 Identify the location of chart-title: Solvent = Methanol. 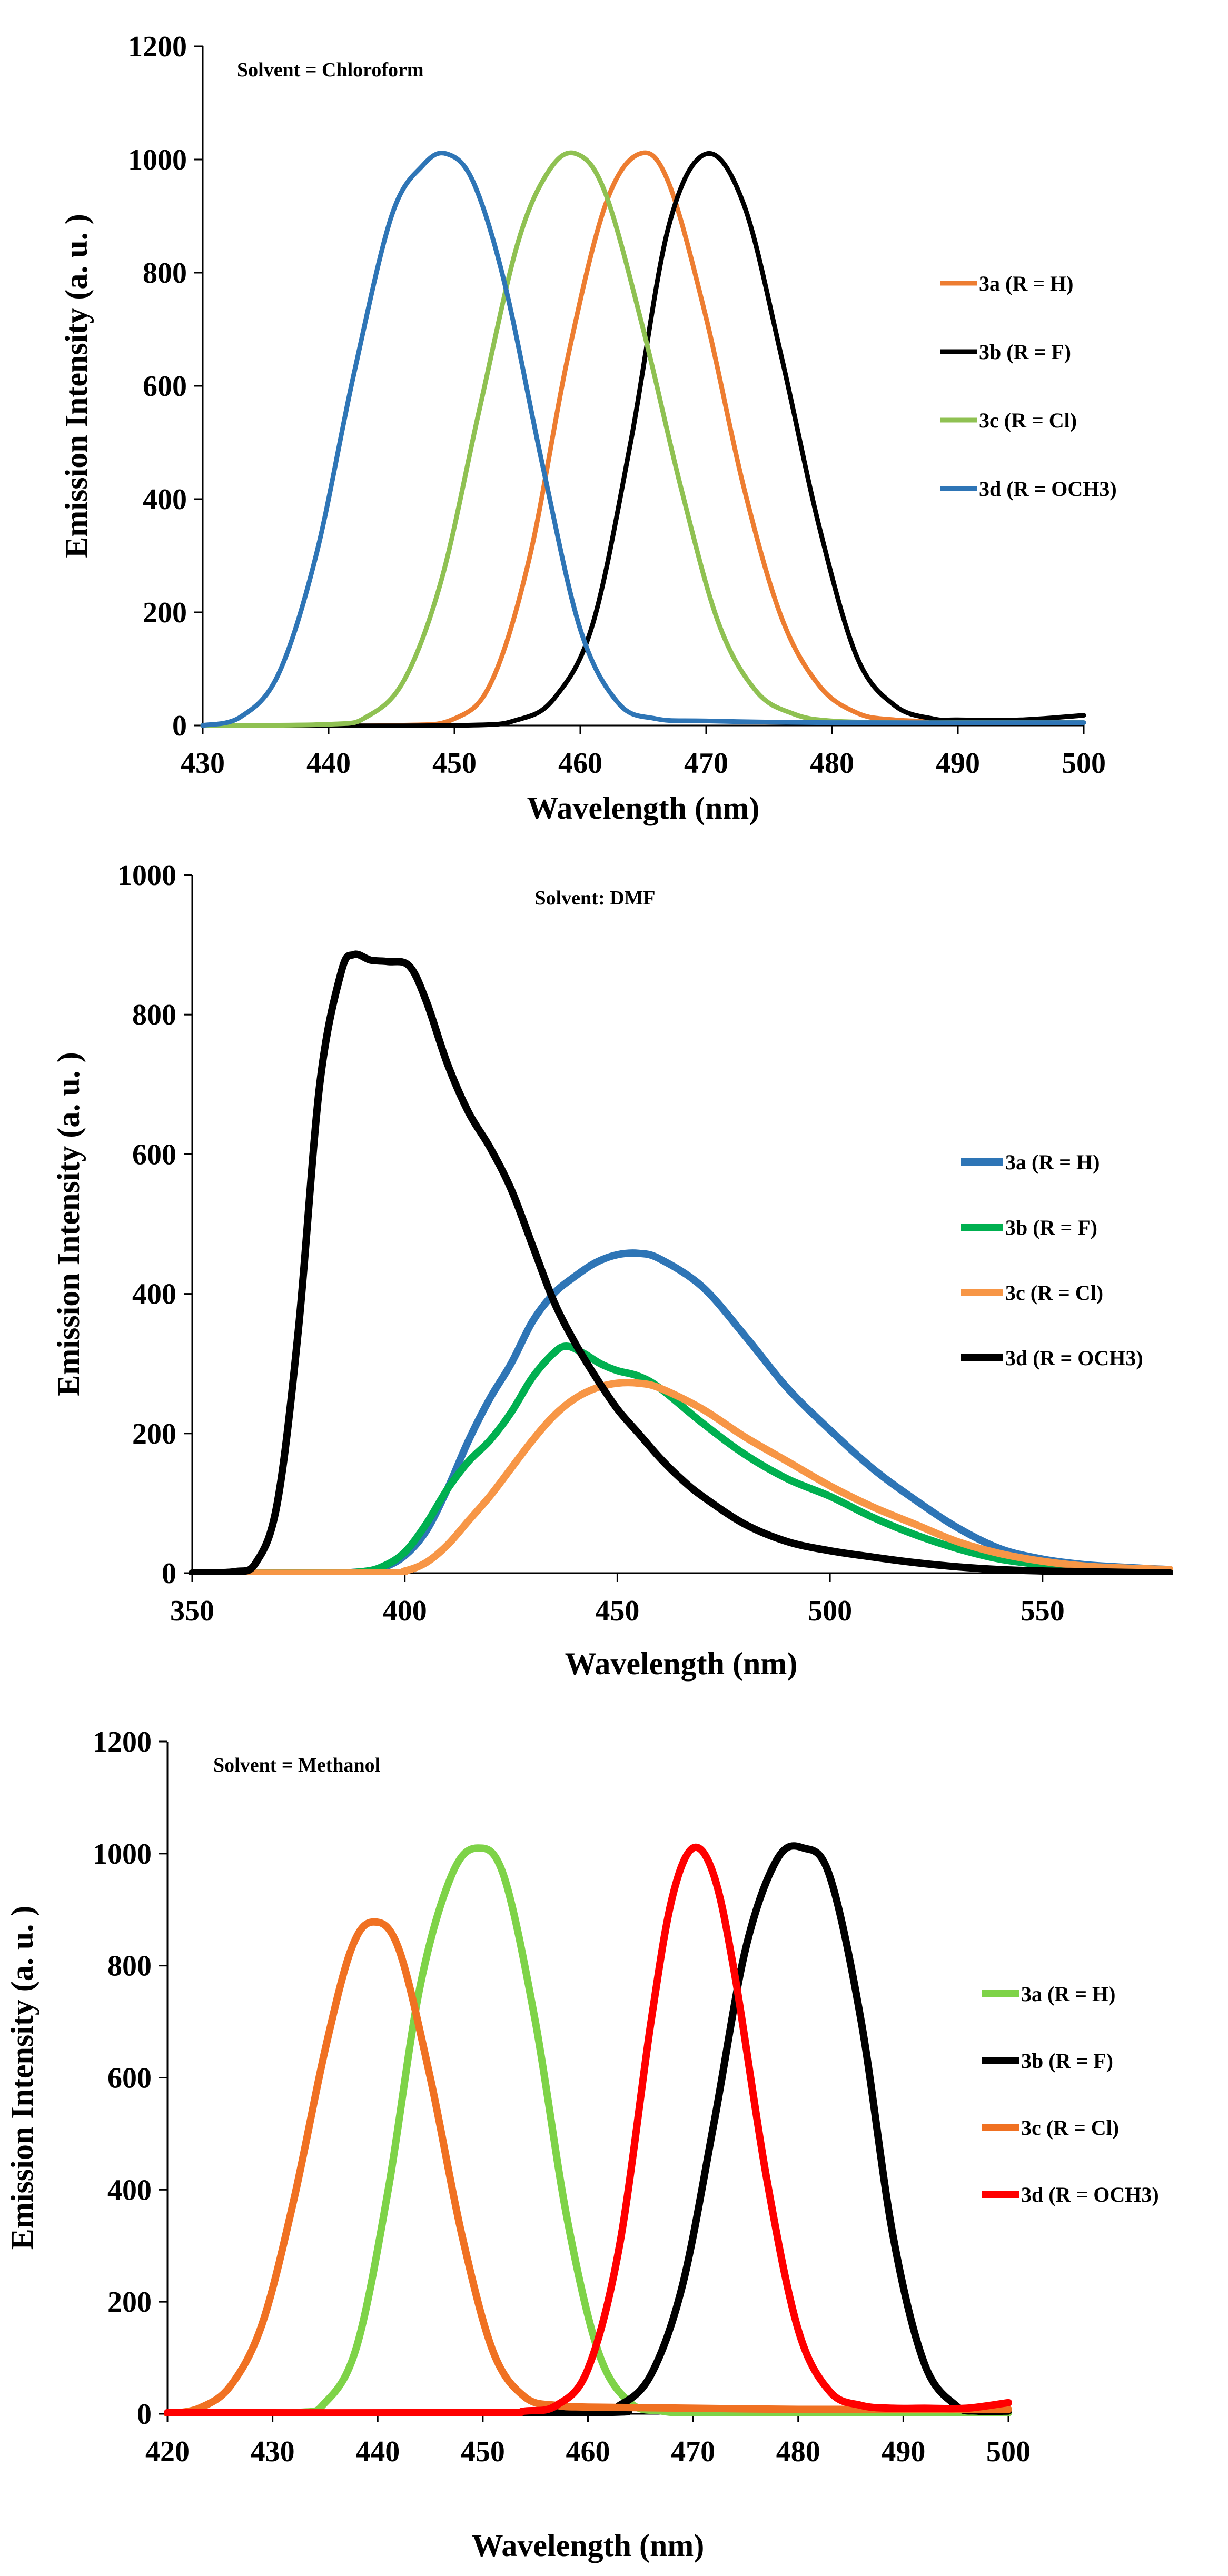
(296, 1765).